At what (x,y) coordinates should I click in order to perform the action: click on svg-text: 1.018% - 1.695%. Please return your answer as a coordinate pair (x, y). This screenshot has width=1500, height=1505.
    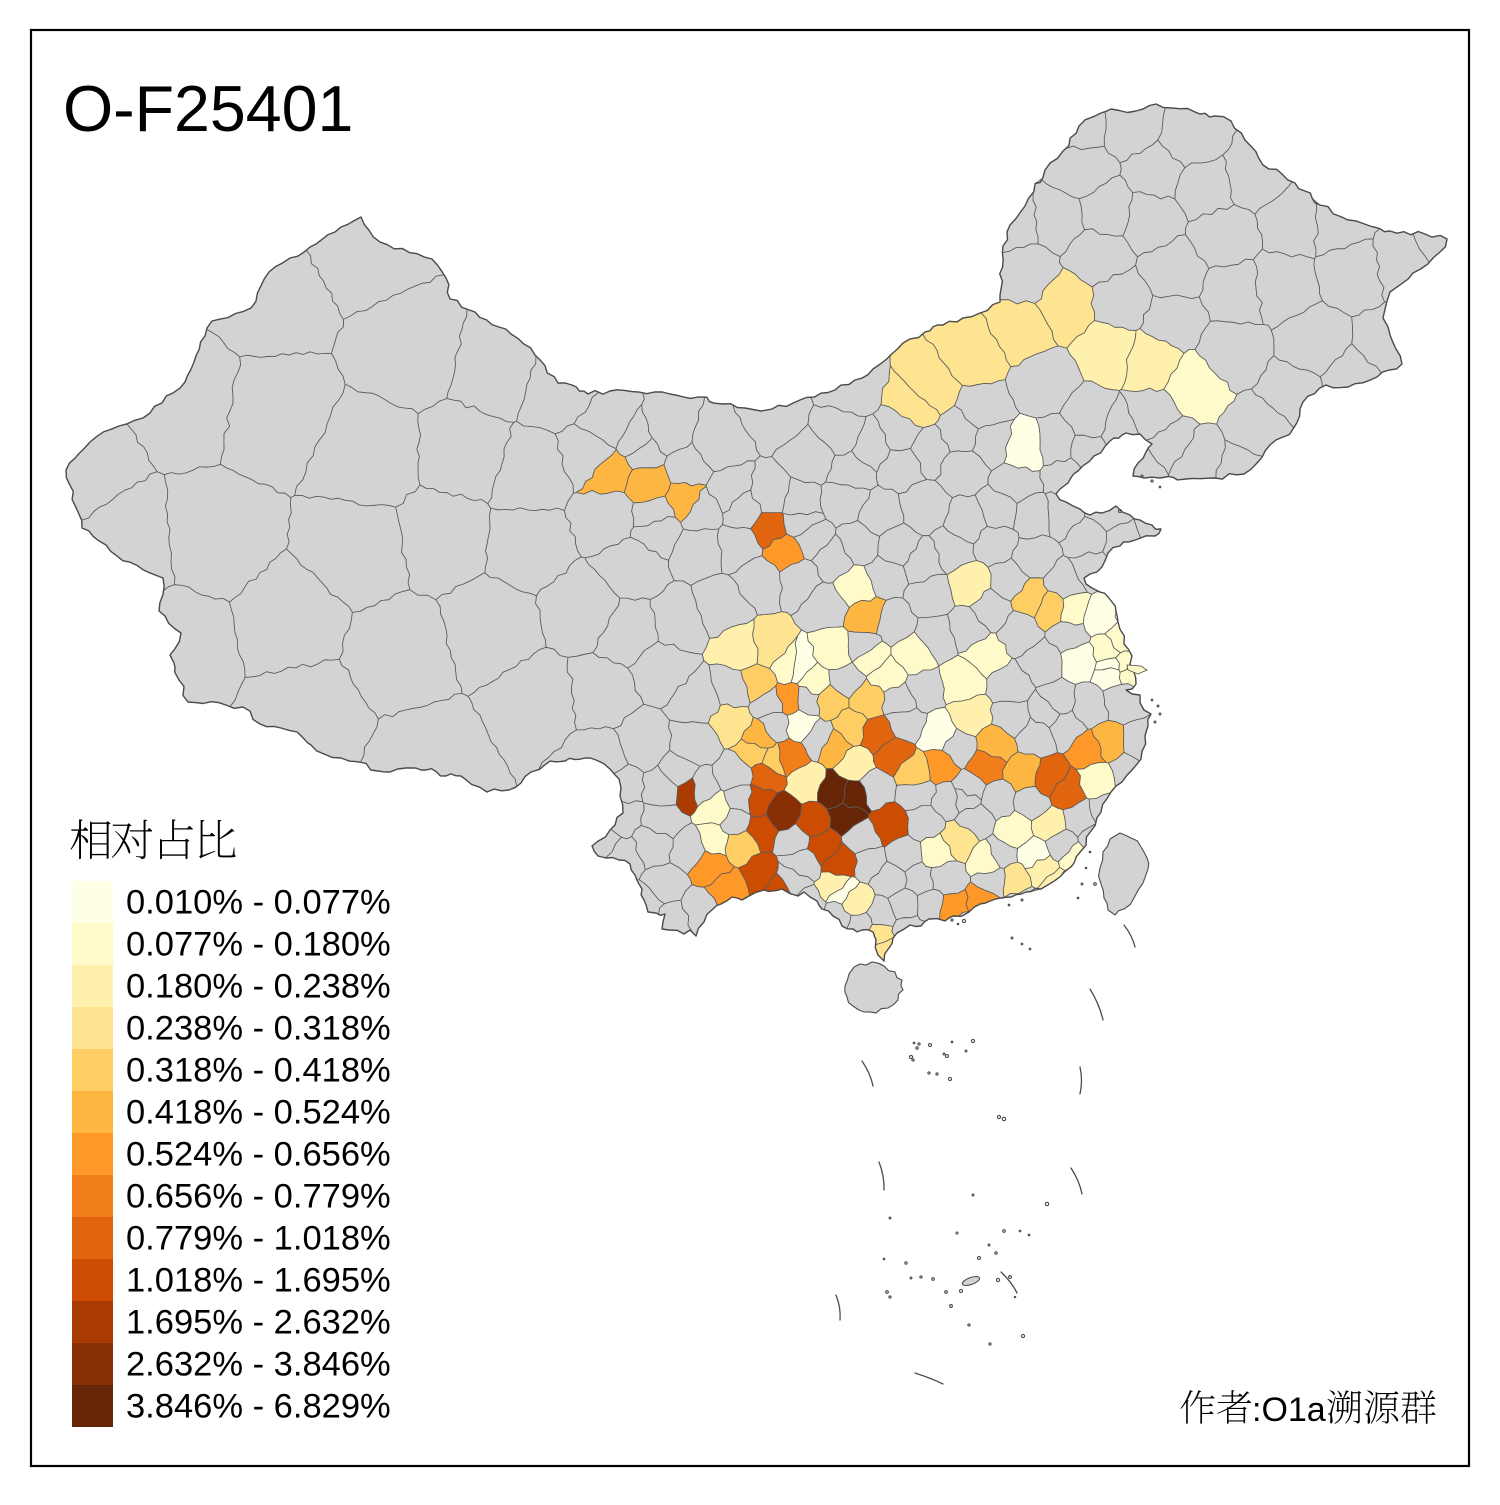
    Looking at the image, I should click on (258, 1281).